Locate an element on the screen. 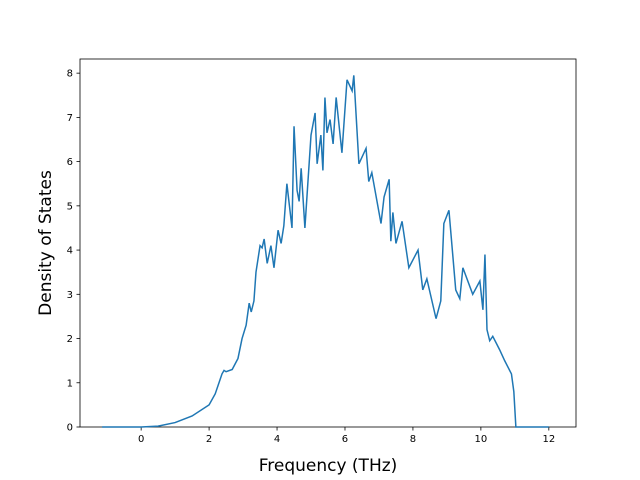 The image size is (640, 480). x-tick-label: 12 is located at coordinates (548, 439).